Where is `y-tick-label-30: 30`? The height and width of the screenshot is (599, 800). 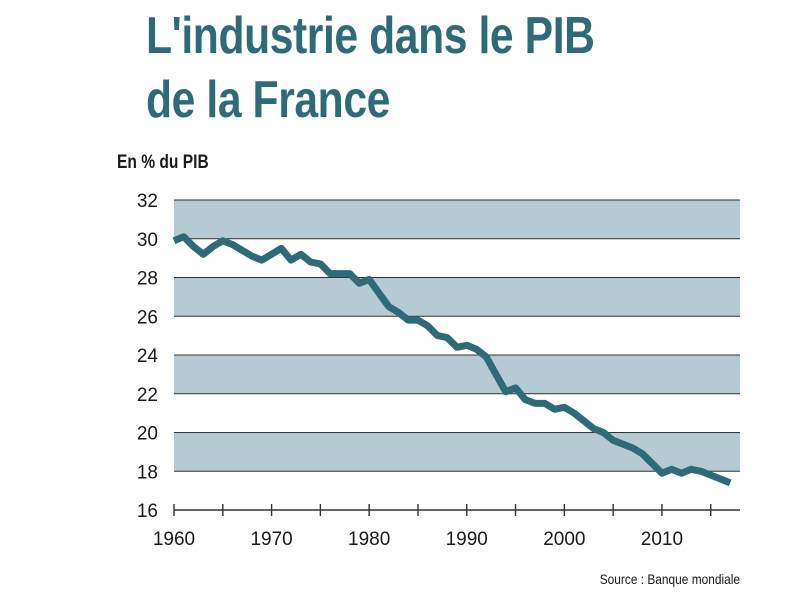
y-tick-label-30: 30 is located at coordinates (147, 240).